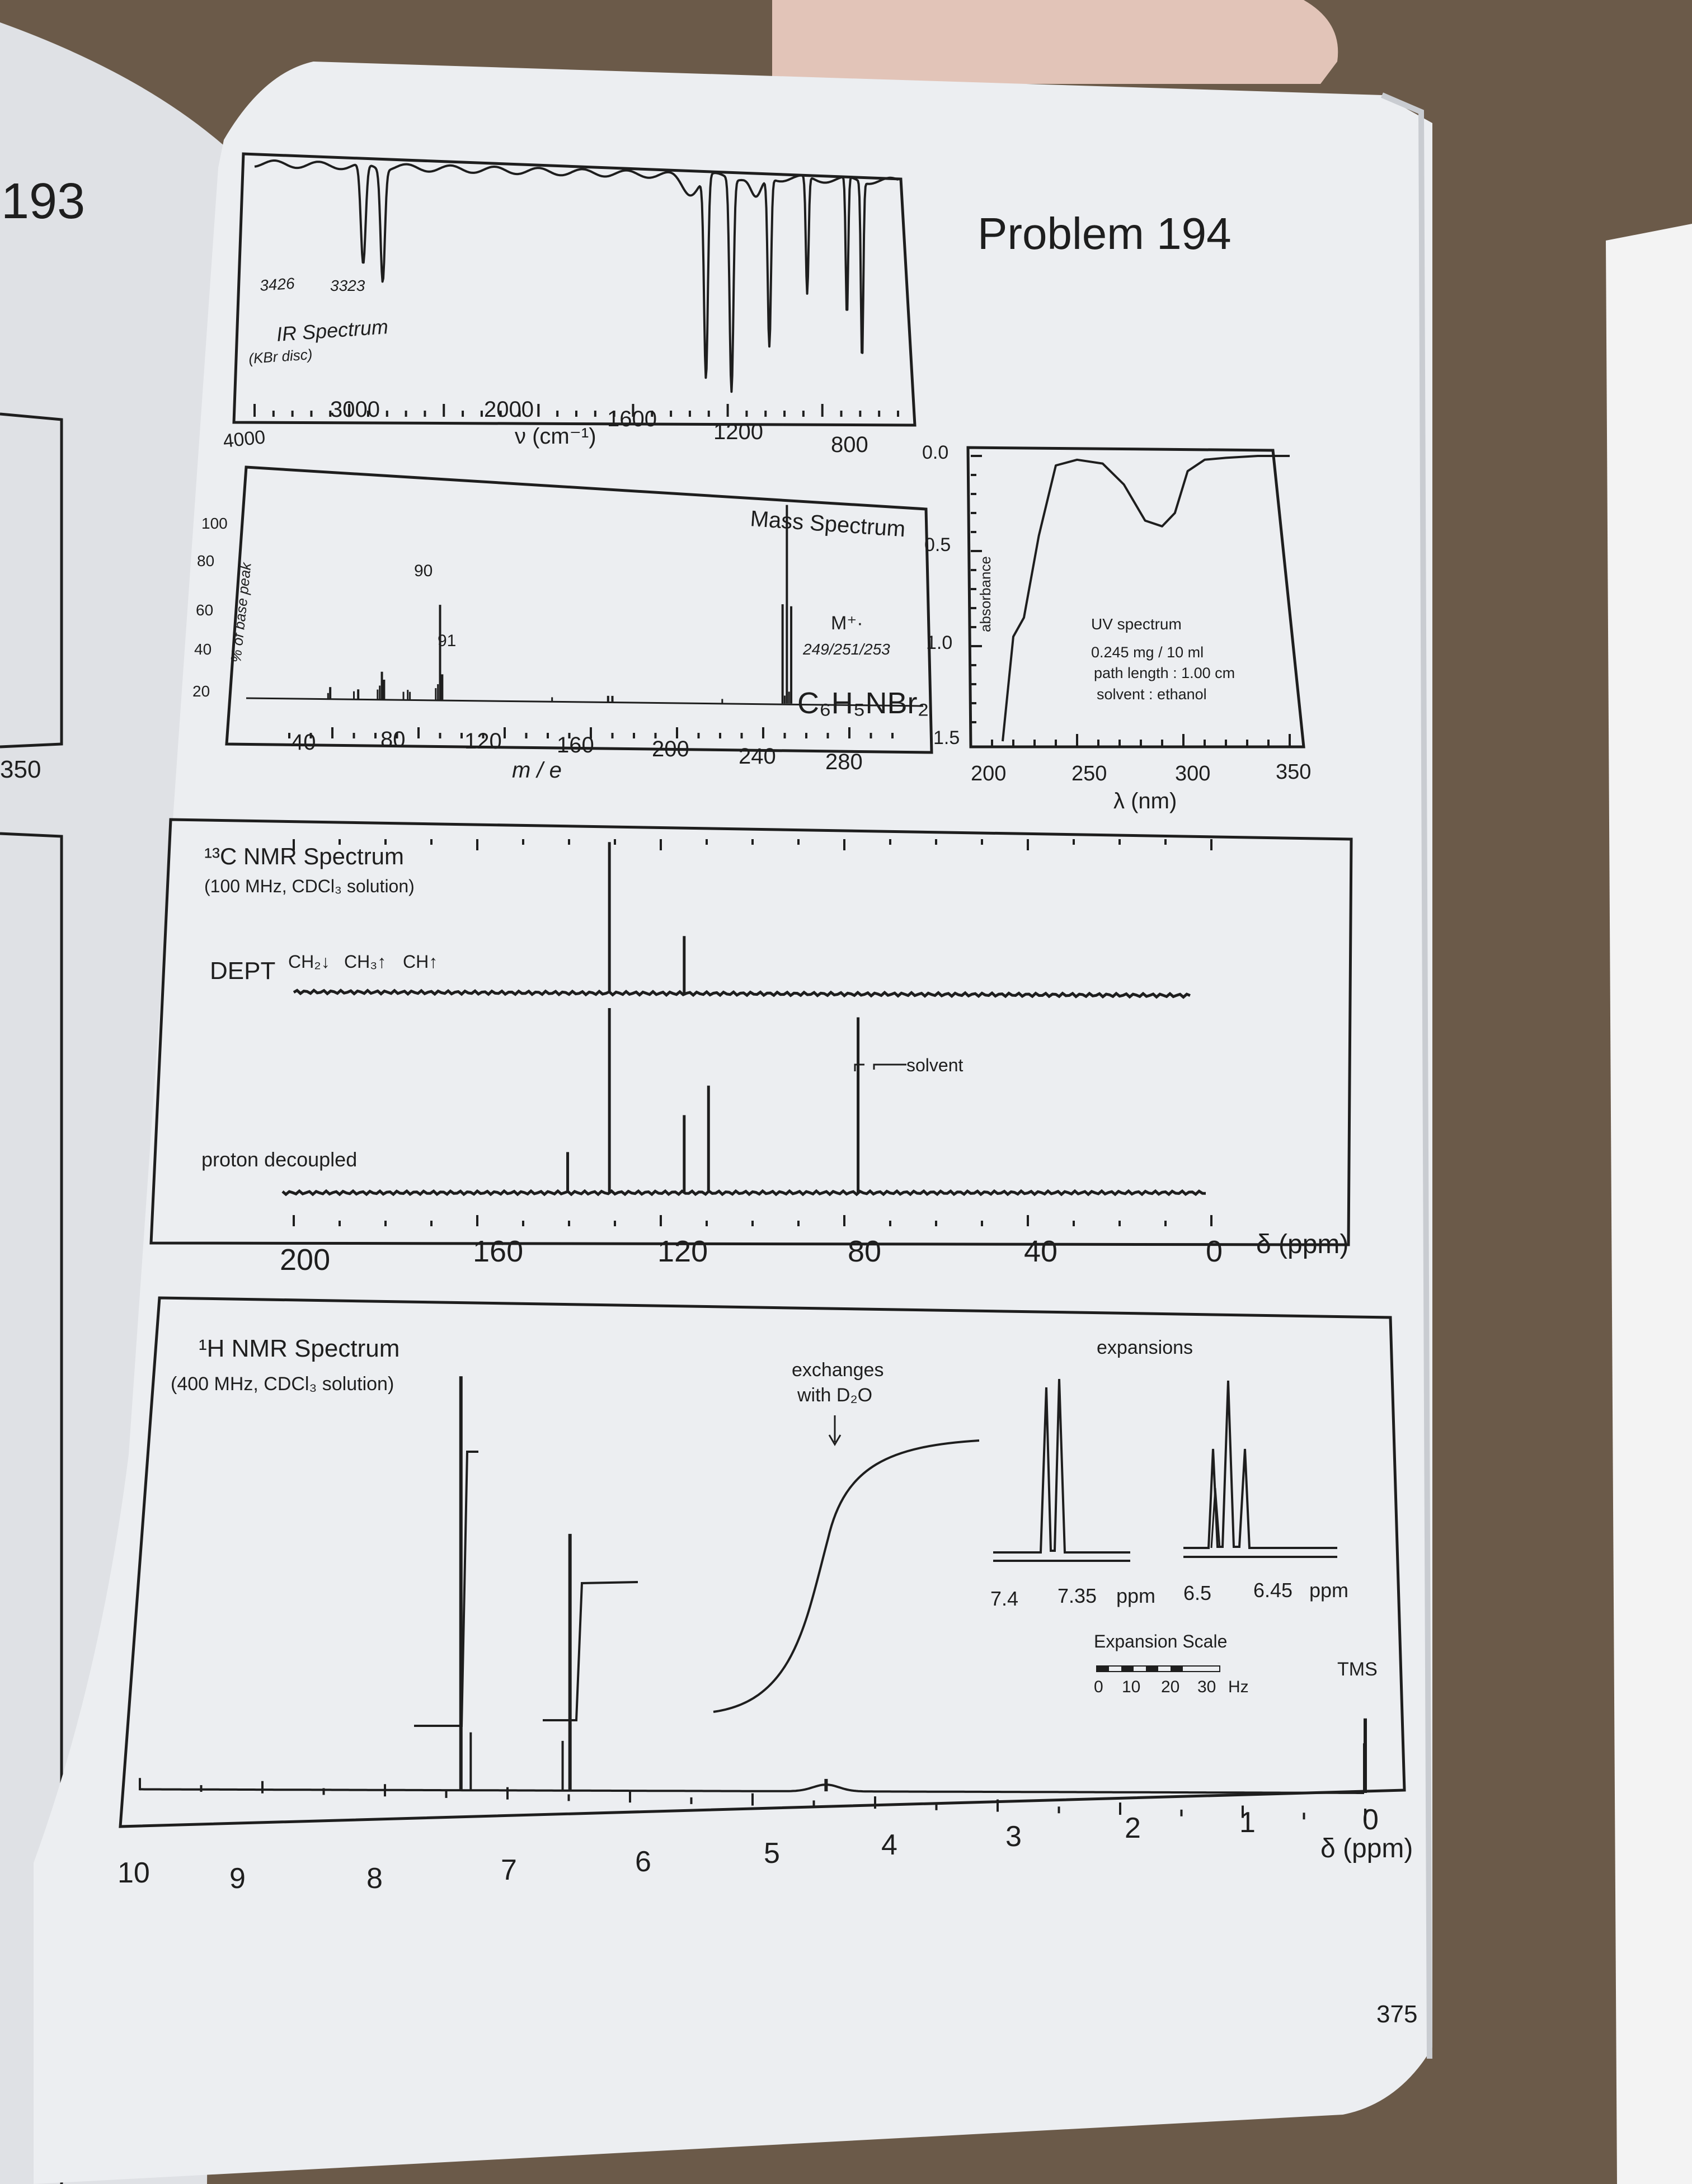  Describe the element at coordinates (576, 276) in the screenshot. I see `ir-trace-group` at that location.